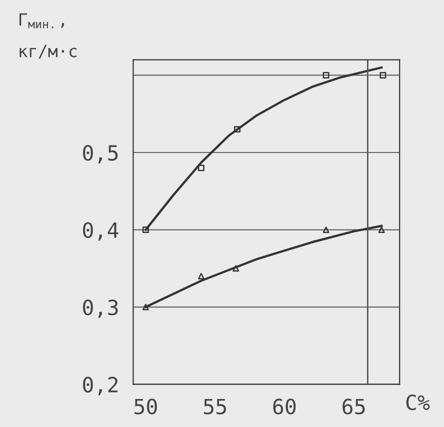 The height and width of the screenshot is (427, 444). Describe the element at coordinates (100, 386) in the screenshot. I see `y-tick-label: 0,2` at that location.